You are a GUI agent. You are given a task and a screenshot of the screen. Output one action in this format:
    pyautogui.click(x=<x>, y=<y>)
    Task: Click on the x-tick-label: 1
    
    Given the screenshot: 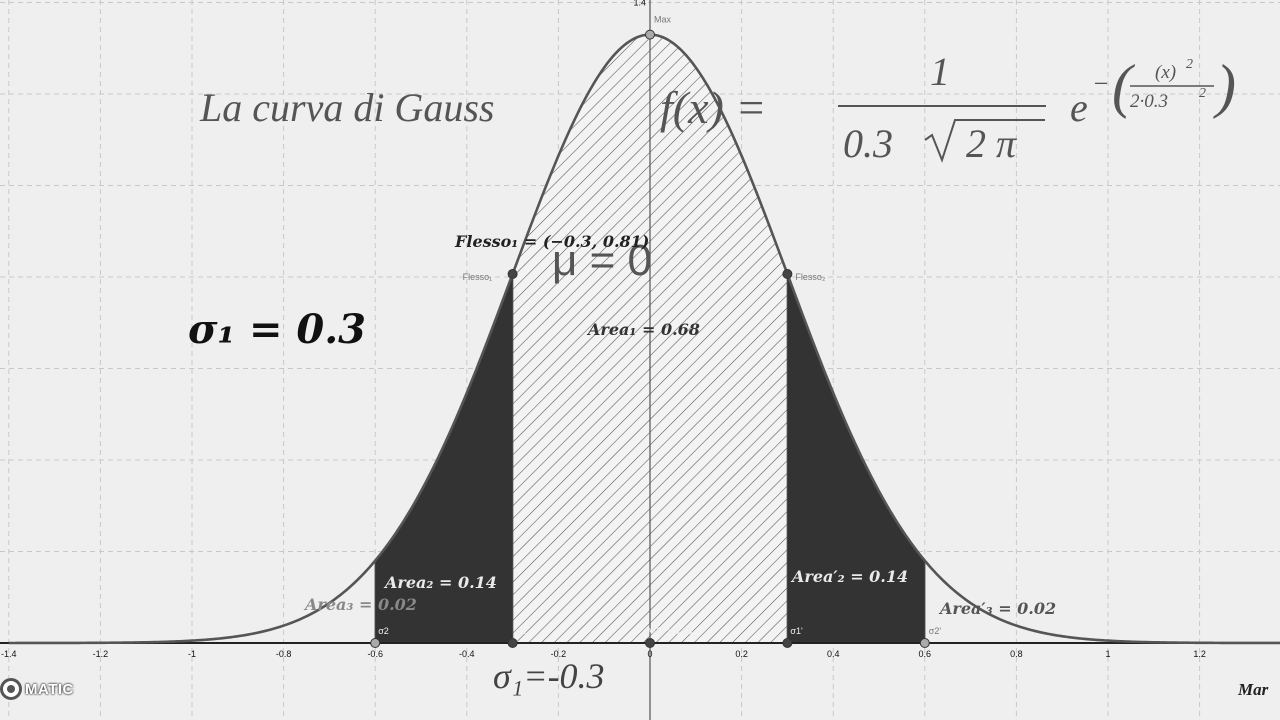 What is the action you would take?
    pyautogui.click(x=1107, y=654)
    